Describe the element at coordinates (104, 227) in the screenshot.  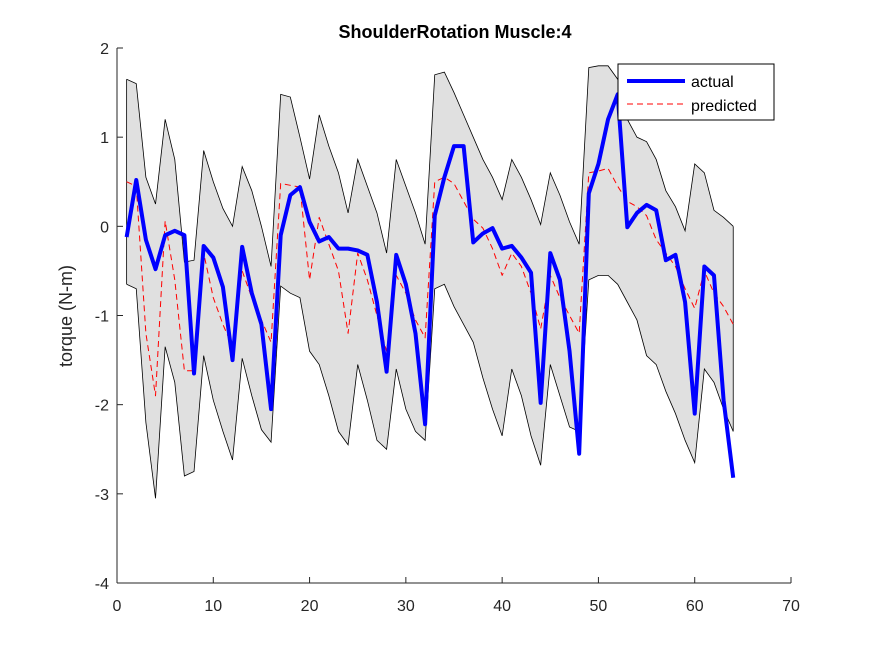
I see `y-tick-label: 0` at that location.